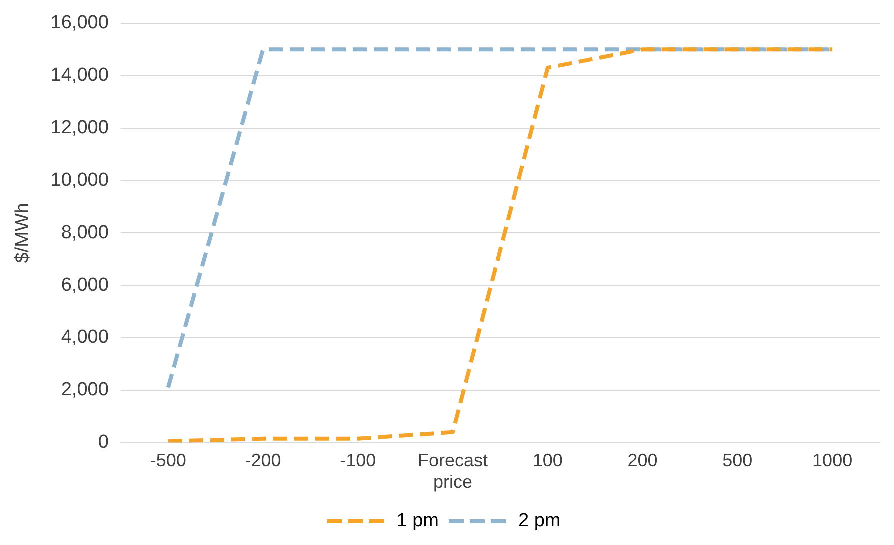 Image resolution: width=894 pixels, height=545 pixels. Describe the element at coordinates (832, 460) in the screenshot. I see `x-tick-label: 1000` at that location.